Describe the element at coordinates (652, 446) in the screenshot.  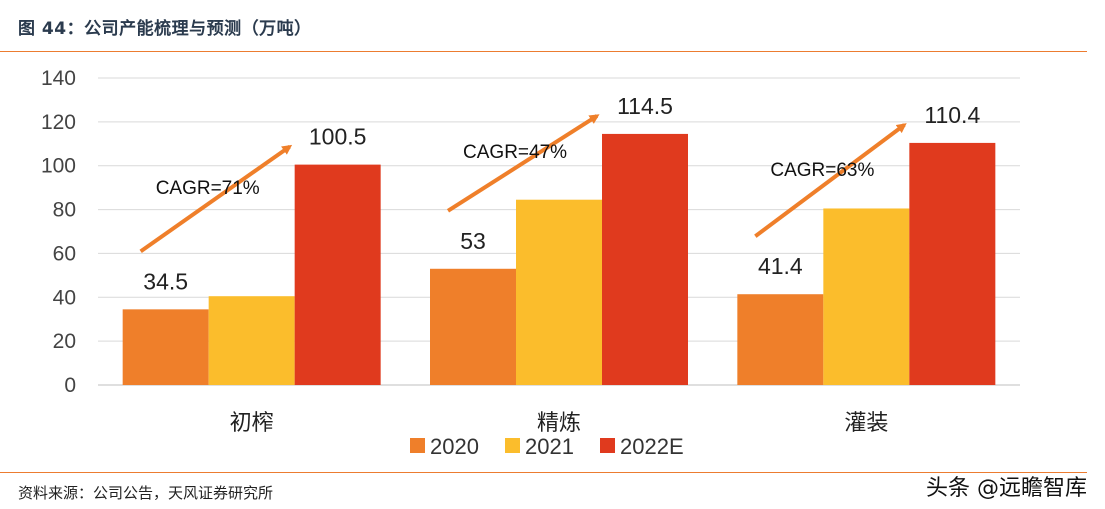
I see `legend-label: 2022E` at that location.